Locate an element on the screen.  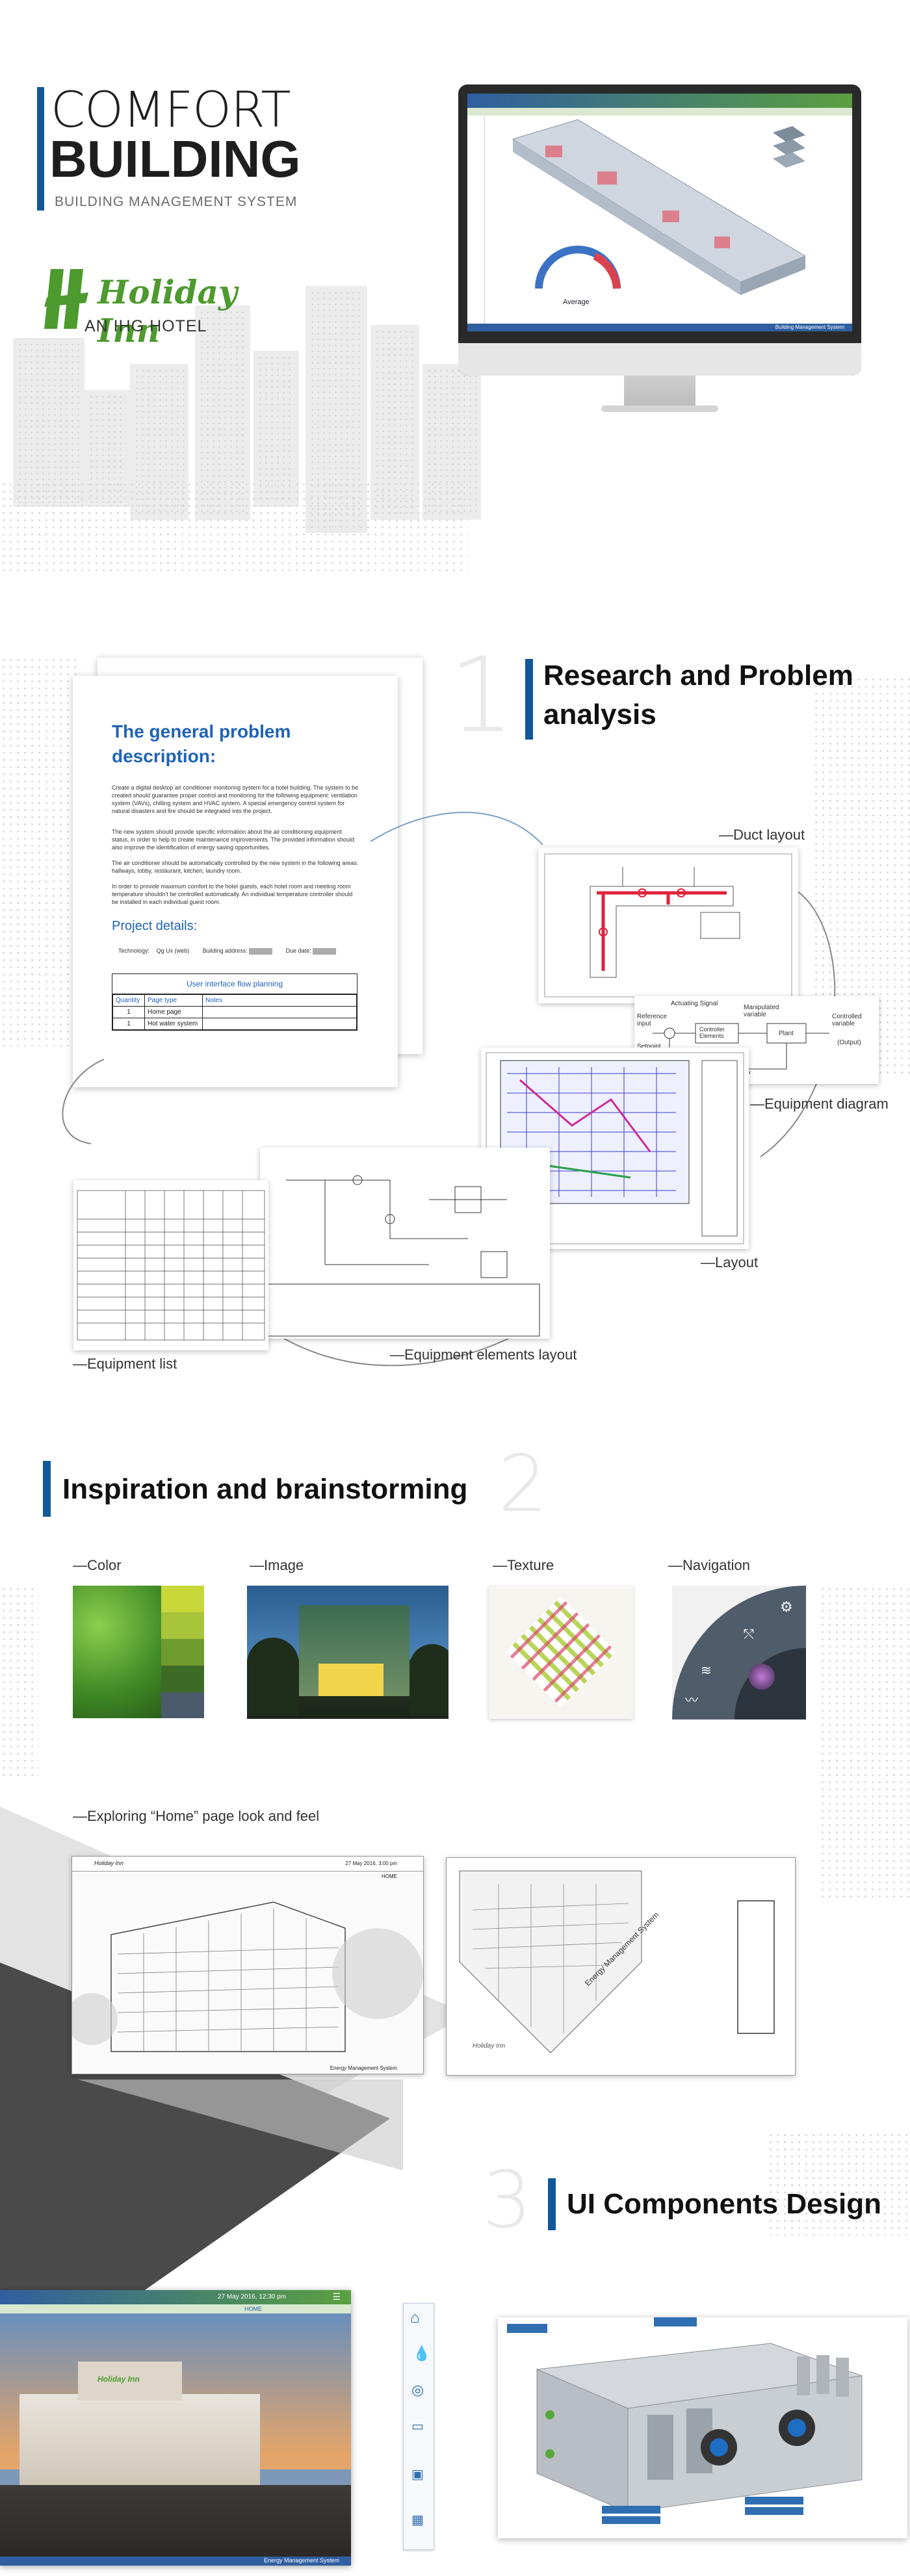
section3-number: 3 is located at coordinates (507, 2201).